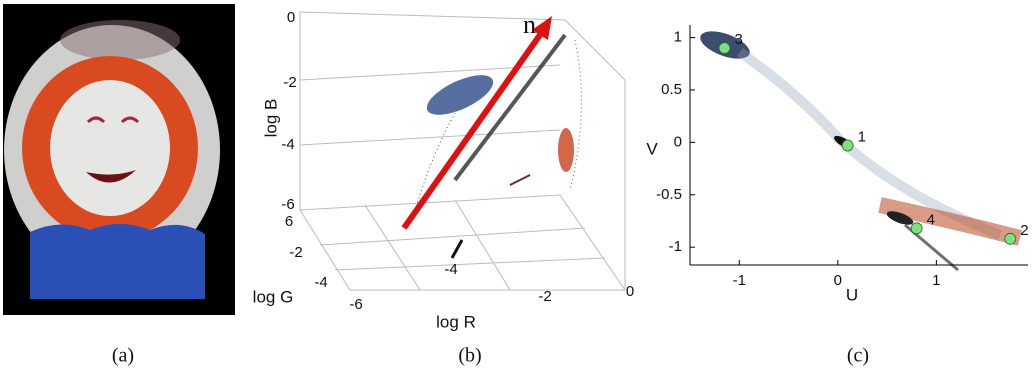 This screenshot has height=383, width=1034. I want to click on tick-label: 6, so click(289, 221).